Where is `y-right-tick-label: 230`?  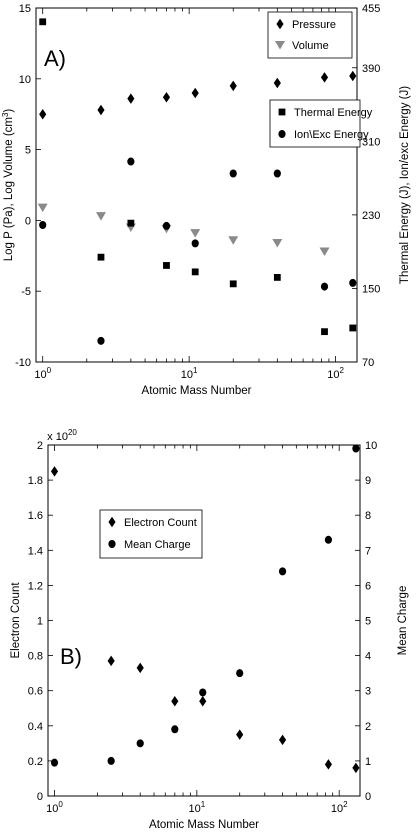
y-right-tick-label: 230 is located at coordinates (371, 216).